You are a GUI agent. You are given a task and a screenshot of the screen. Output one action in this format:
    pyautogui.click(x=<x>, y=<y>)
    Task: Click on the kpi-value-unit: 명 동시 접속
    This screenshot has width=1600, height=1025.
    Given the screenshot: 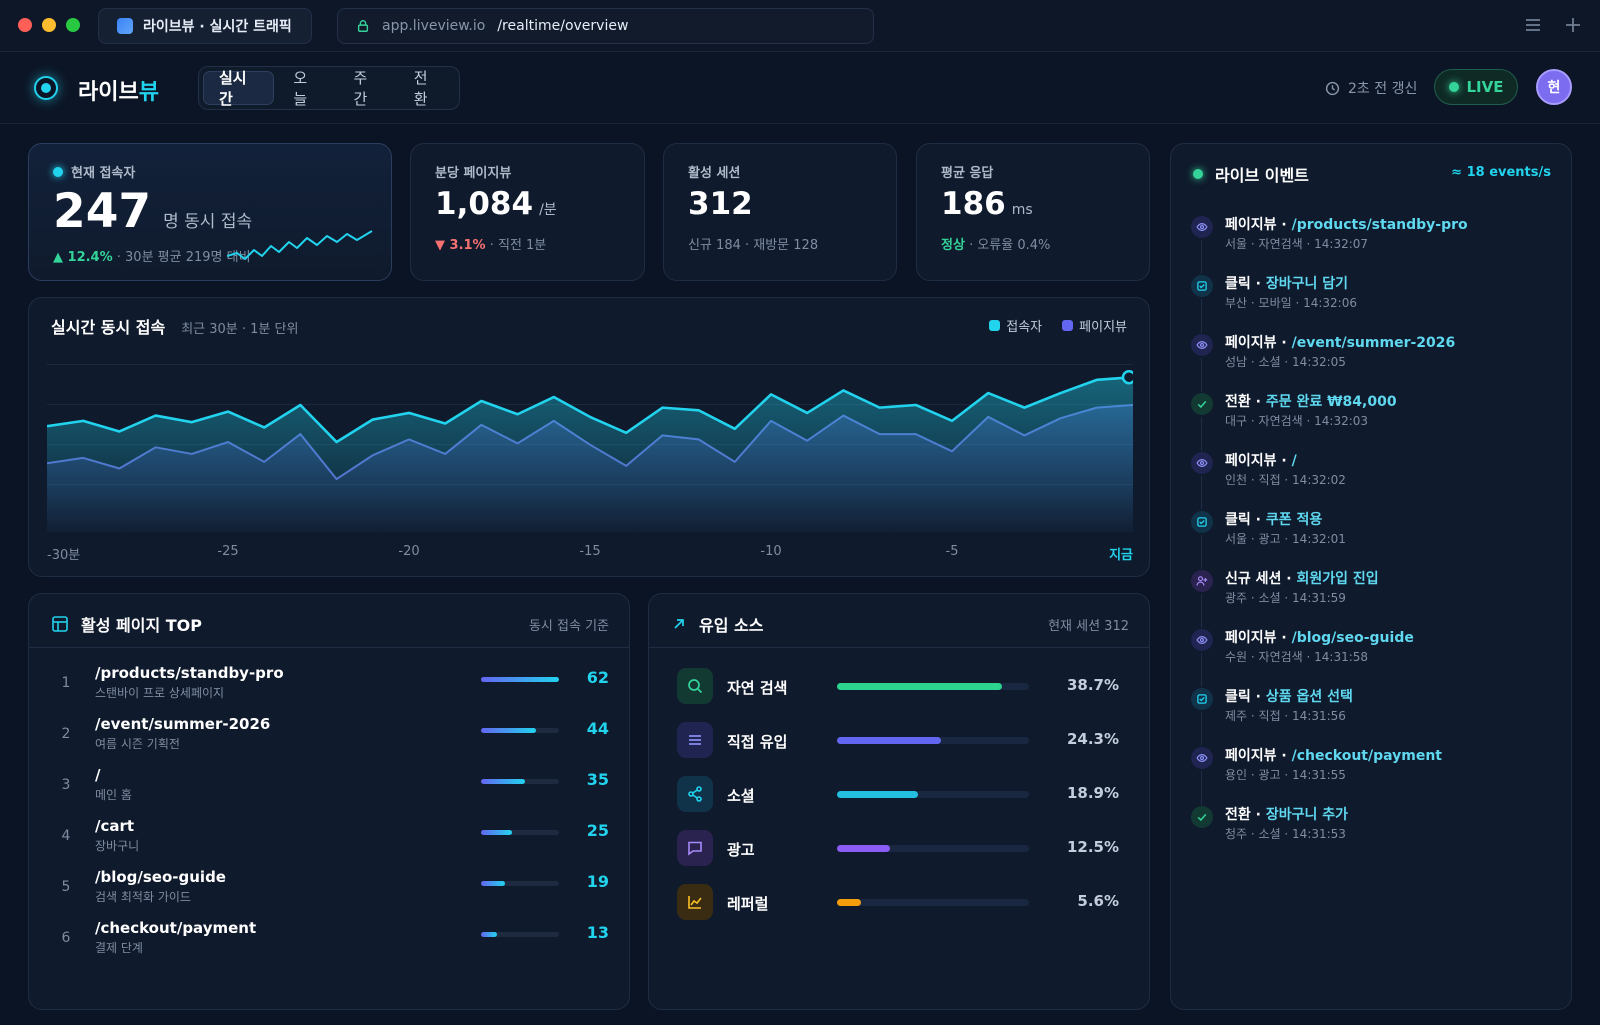 What is the action you would take?
    pyautogui.click(x=208, y=222)
    